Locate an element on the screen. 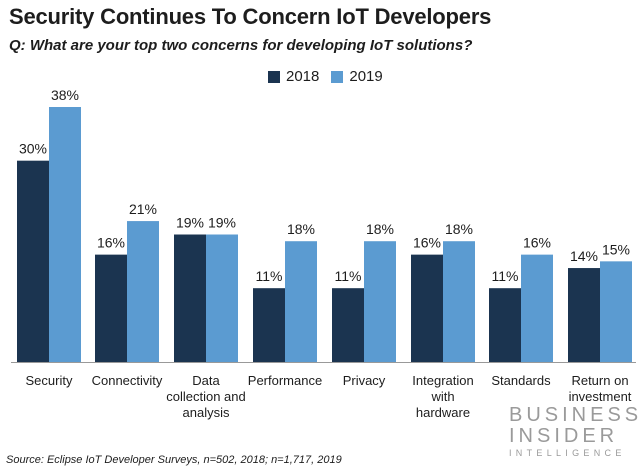 Image resolution: width=640 pixels, height=473 pixels. data-label-2019-0: 38% is located at coordinates (65, 95).